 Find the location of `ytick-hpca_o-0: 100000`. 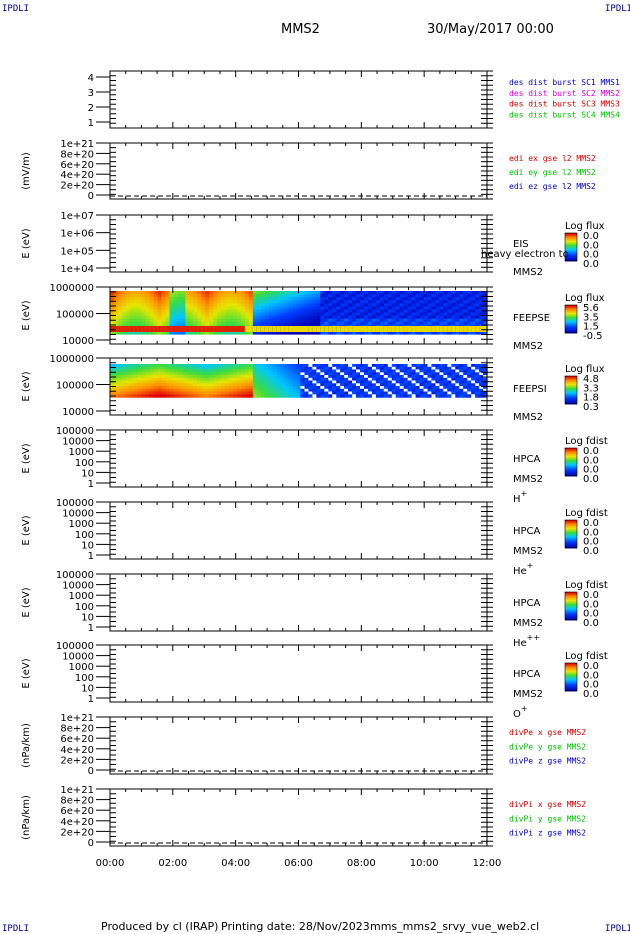

ytick-hpca_o-0: 100000 is located at coordinates (75, 646).